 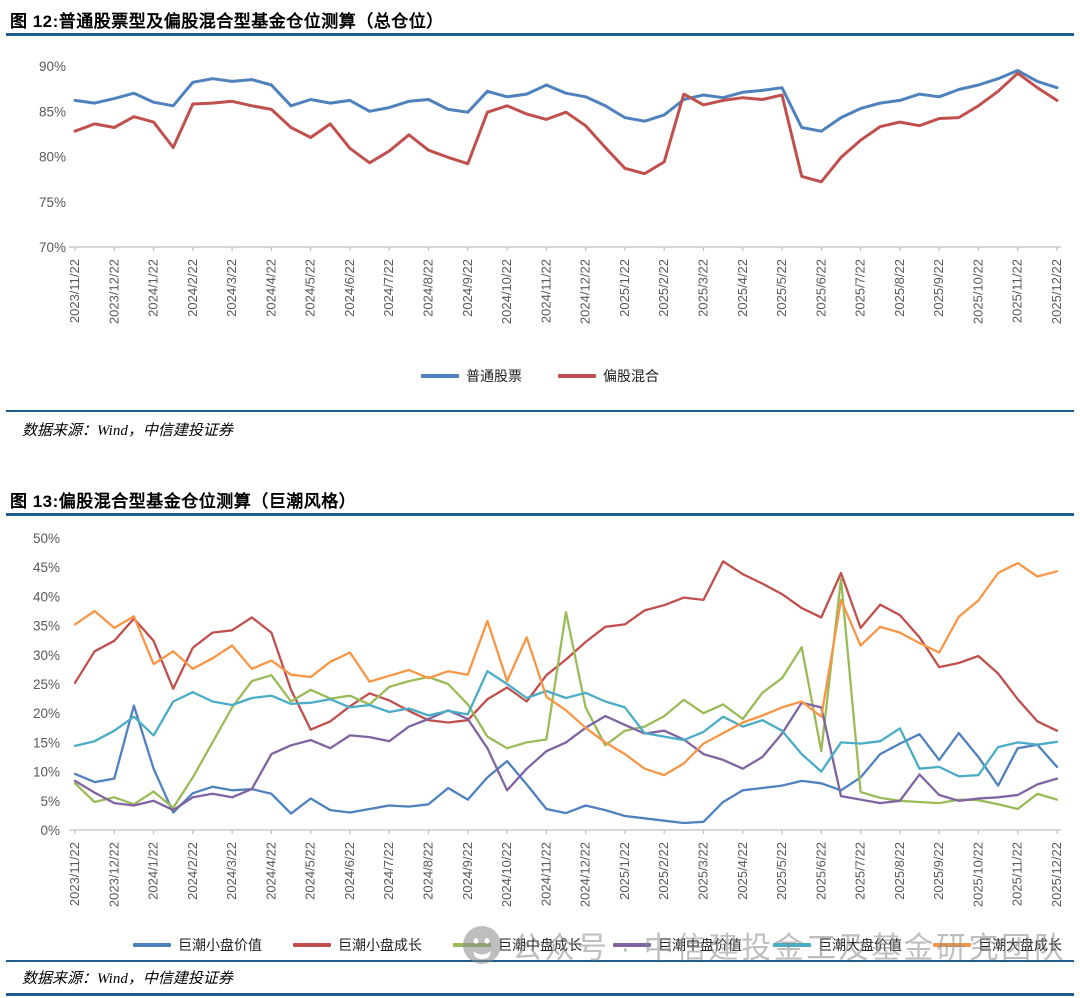 What do you see at coordinates (46, 655) in the screenshot?
I see `y-axis-label: 30%` at bounding box center [46, 655].